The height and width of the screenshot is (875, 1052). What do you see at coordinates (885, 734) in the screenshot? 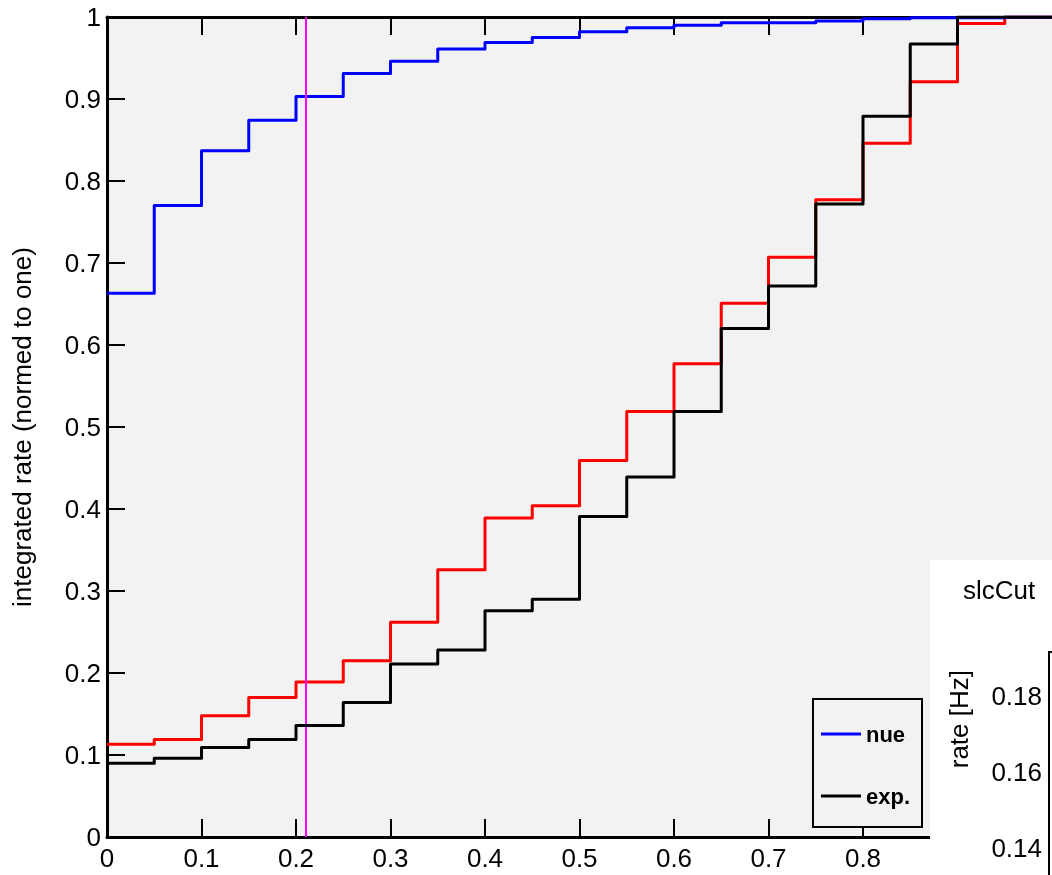
I see `legend-label: nue` at bounding box center [885, 734].